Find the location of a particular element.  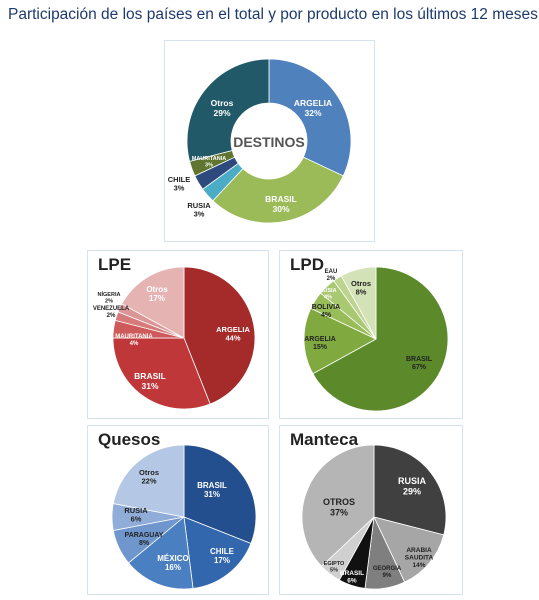

destinos-label-mauritania: MAURITANIA 3% is located at coordinates (209, 162).